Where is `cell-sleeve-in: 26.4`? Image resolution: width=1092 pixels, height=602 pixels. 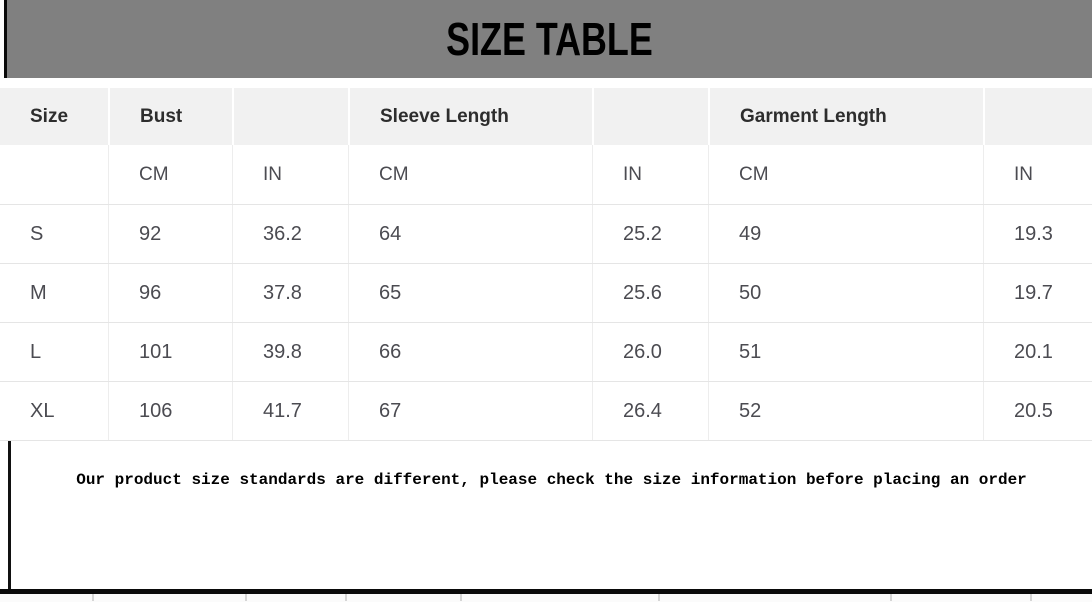 cell-sleeve-in: 26.4 is located at coordinates (650, 411).